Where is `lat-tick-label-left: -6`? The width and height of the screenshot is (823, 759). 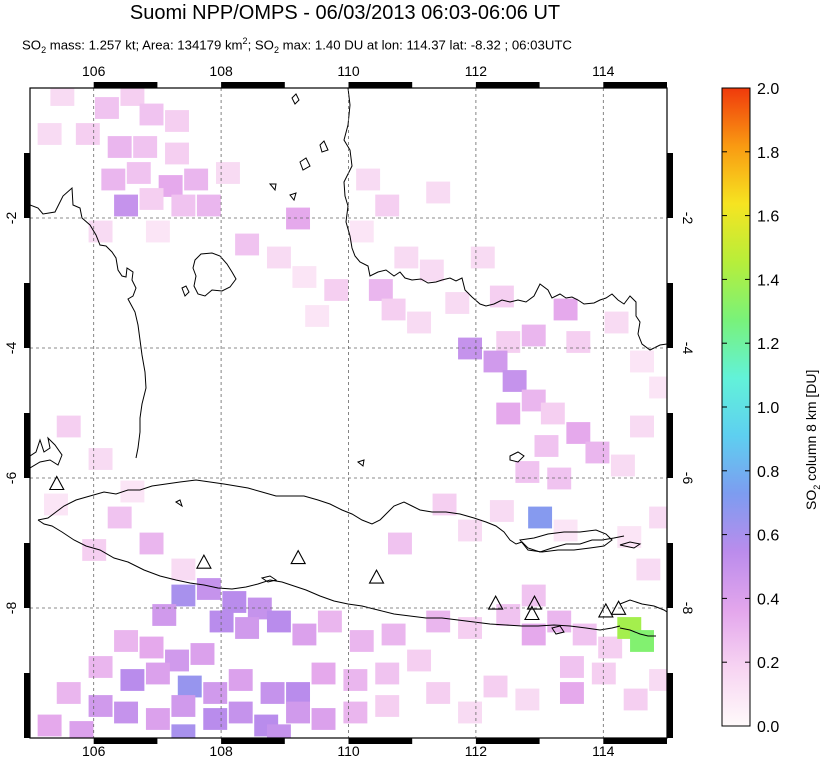 lat-tick-label-left: -6 is located at coordinates (11, 478).